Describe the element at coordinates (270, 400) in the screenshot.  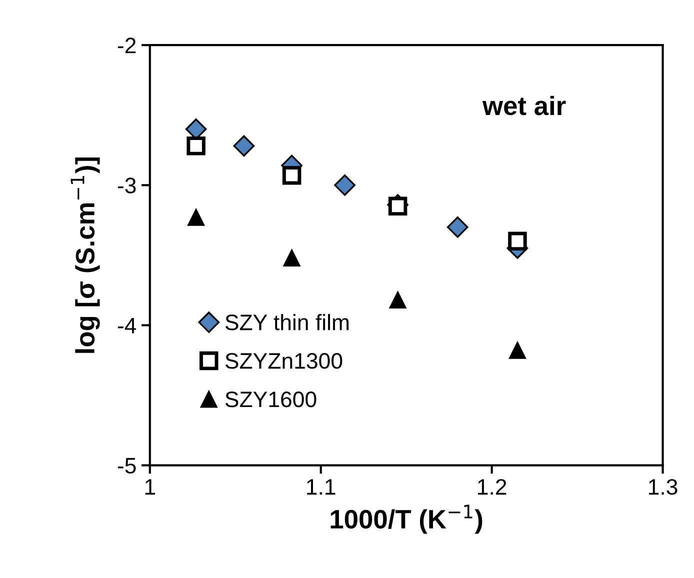
I see `legend-label: SZY1600` at that location.